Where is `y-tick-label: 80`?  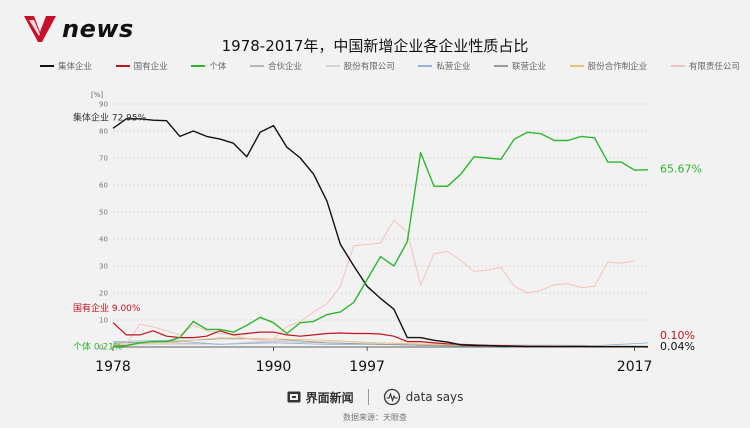
y-tick-label: 80 is located at coordinates (103, 132).